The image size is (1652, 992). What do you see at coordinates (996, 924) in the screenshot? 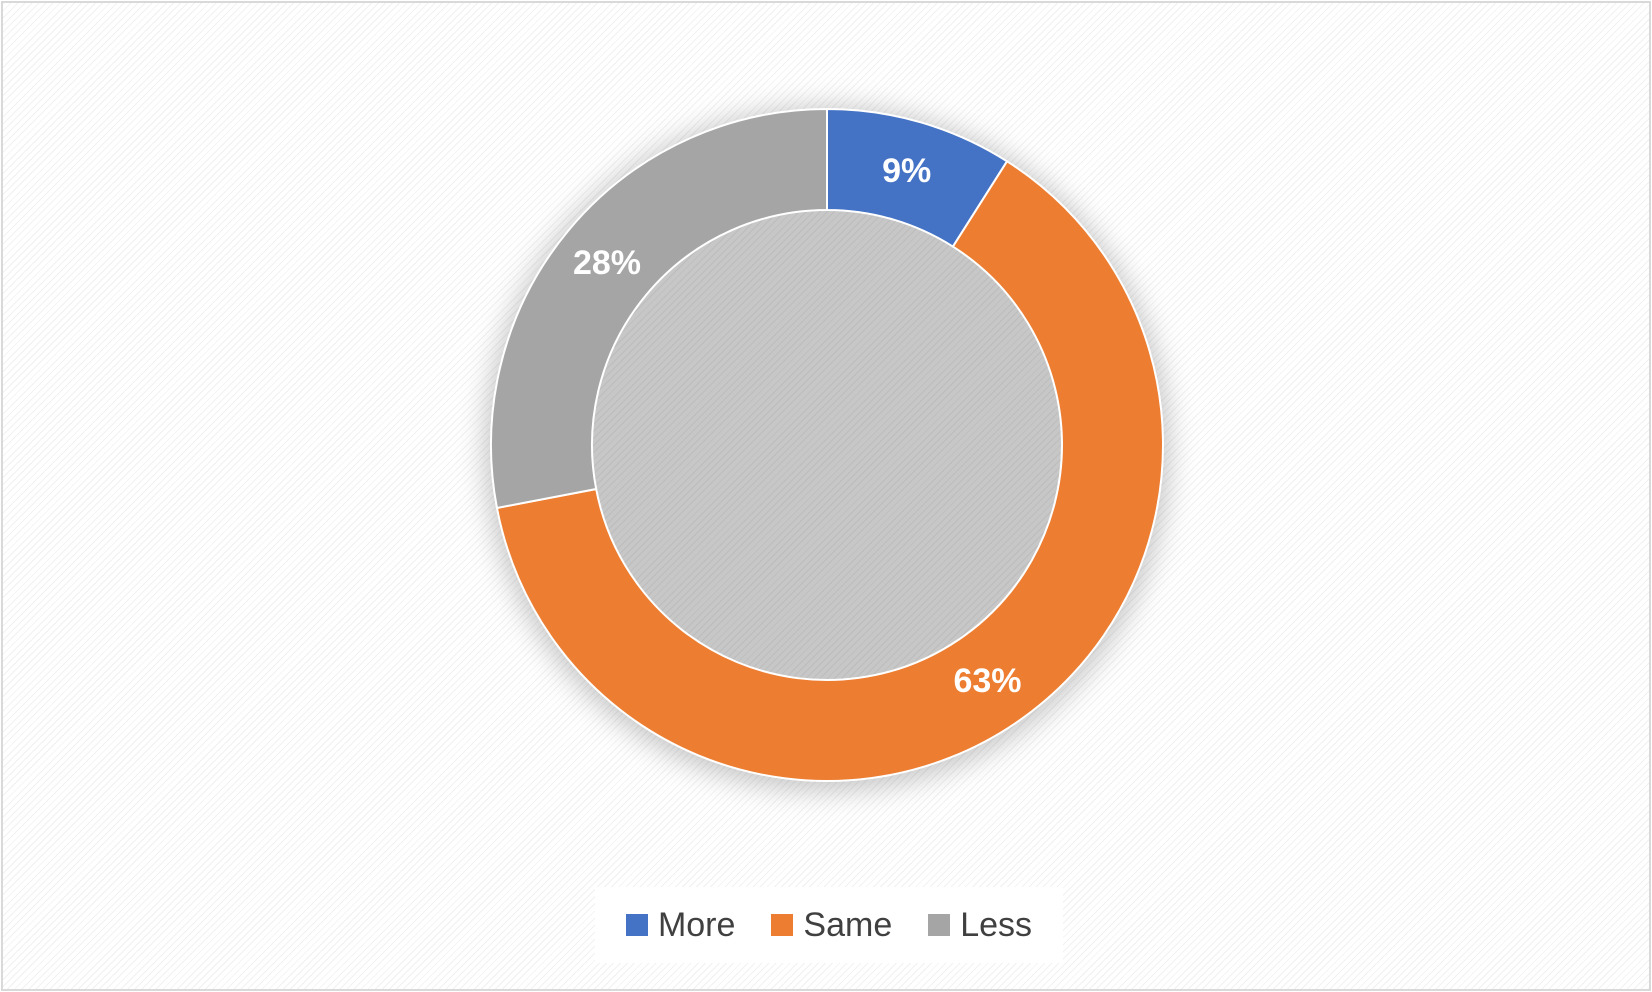
I see `legend-label-less: Less` at bounding box center [996, 924].